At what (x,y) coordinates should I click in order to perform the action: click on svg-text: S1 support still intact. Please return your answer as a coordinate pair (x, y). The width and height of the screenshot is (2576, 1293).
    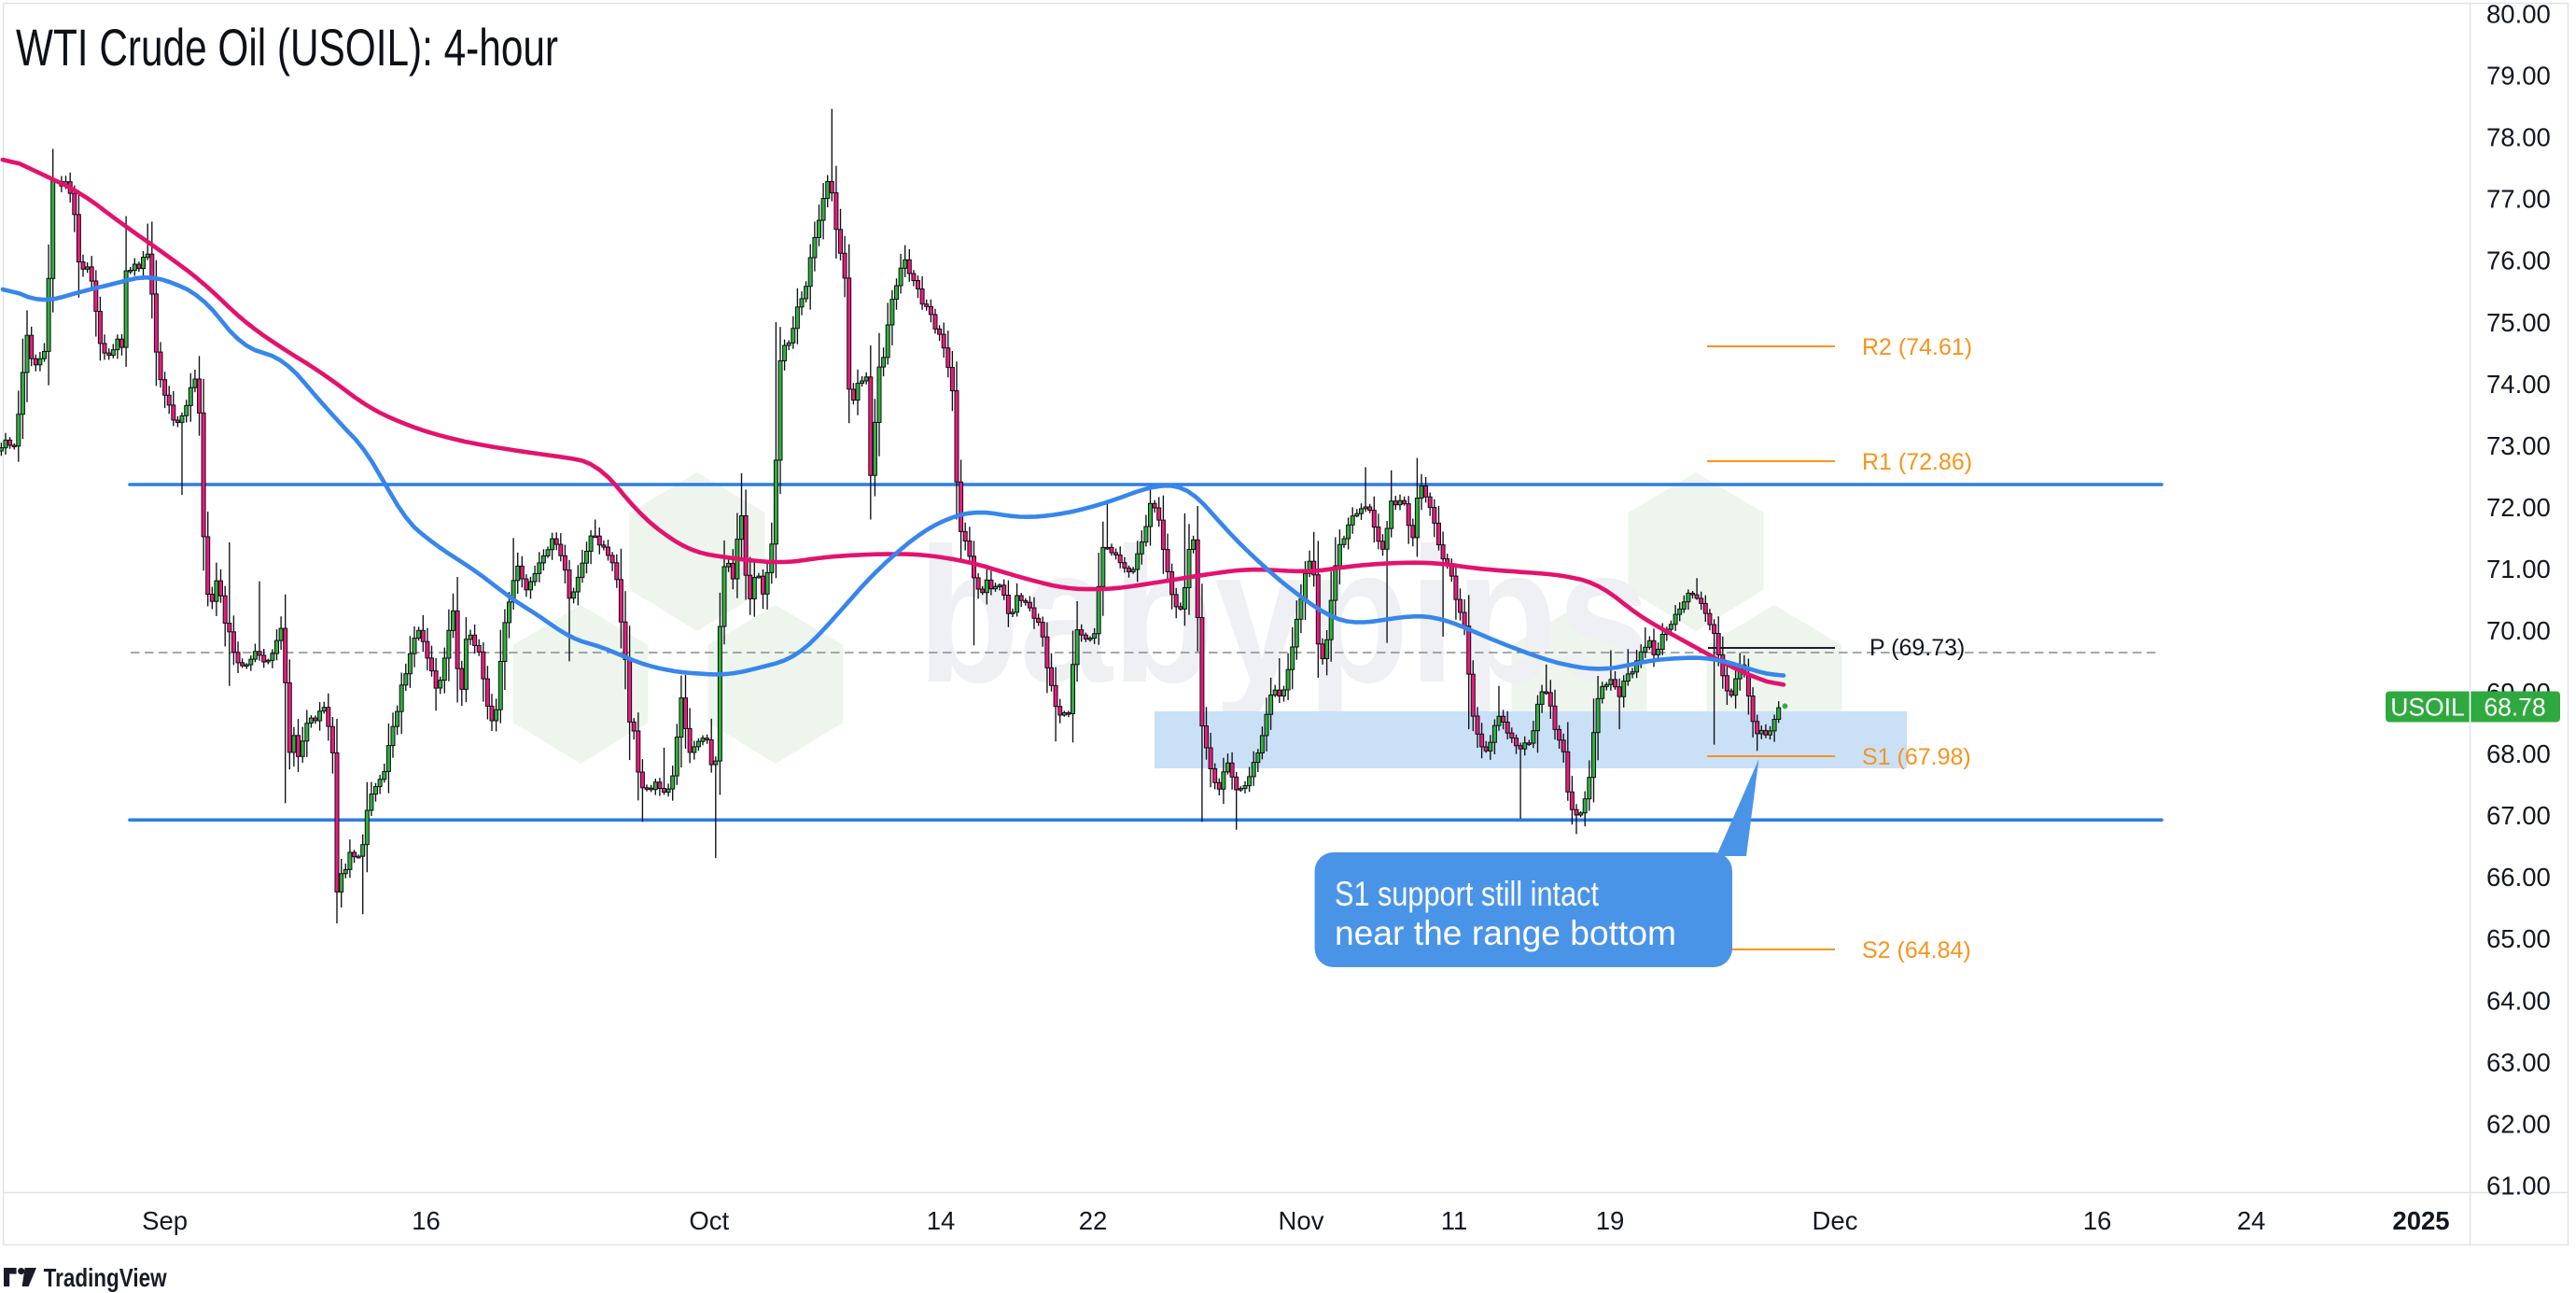
    Looking at the image, I should click on (1467, 894).